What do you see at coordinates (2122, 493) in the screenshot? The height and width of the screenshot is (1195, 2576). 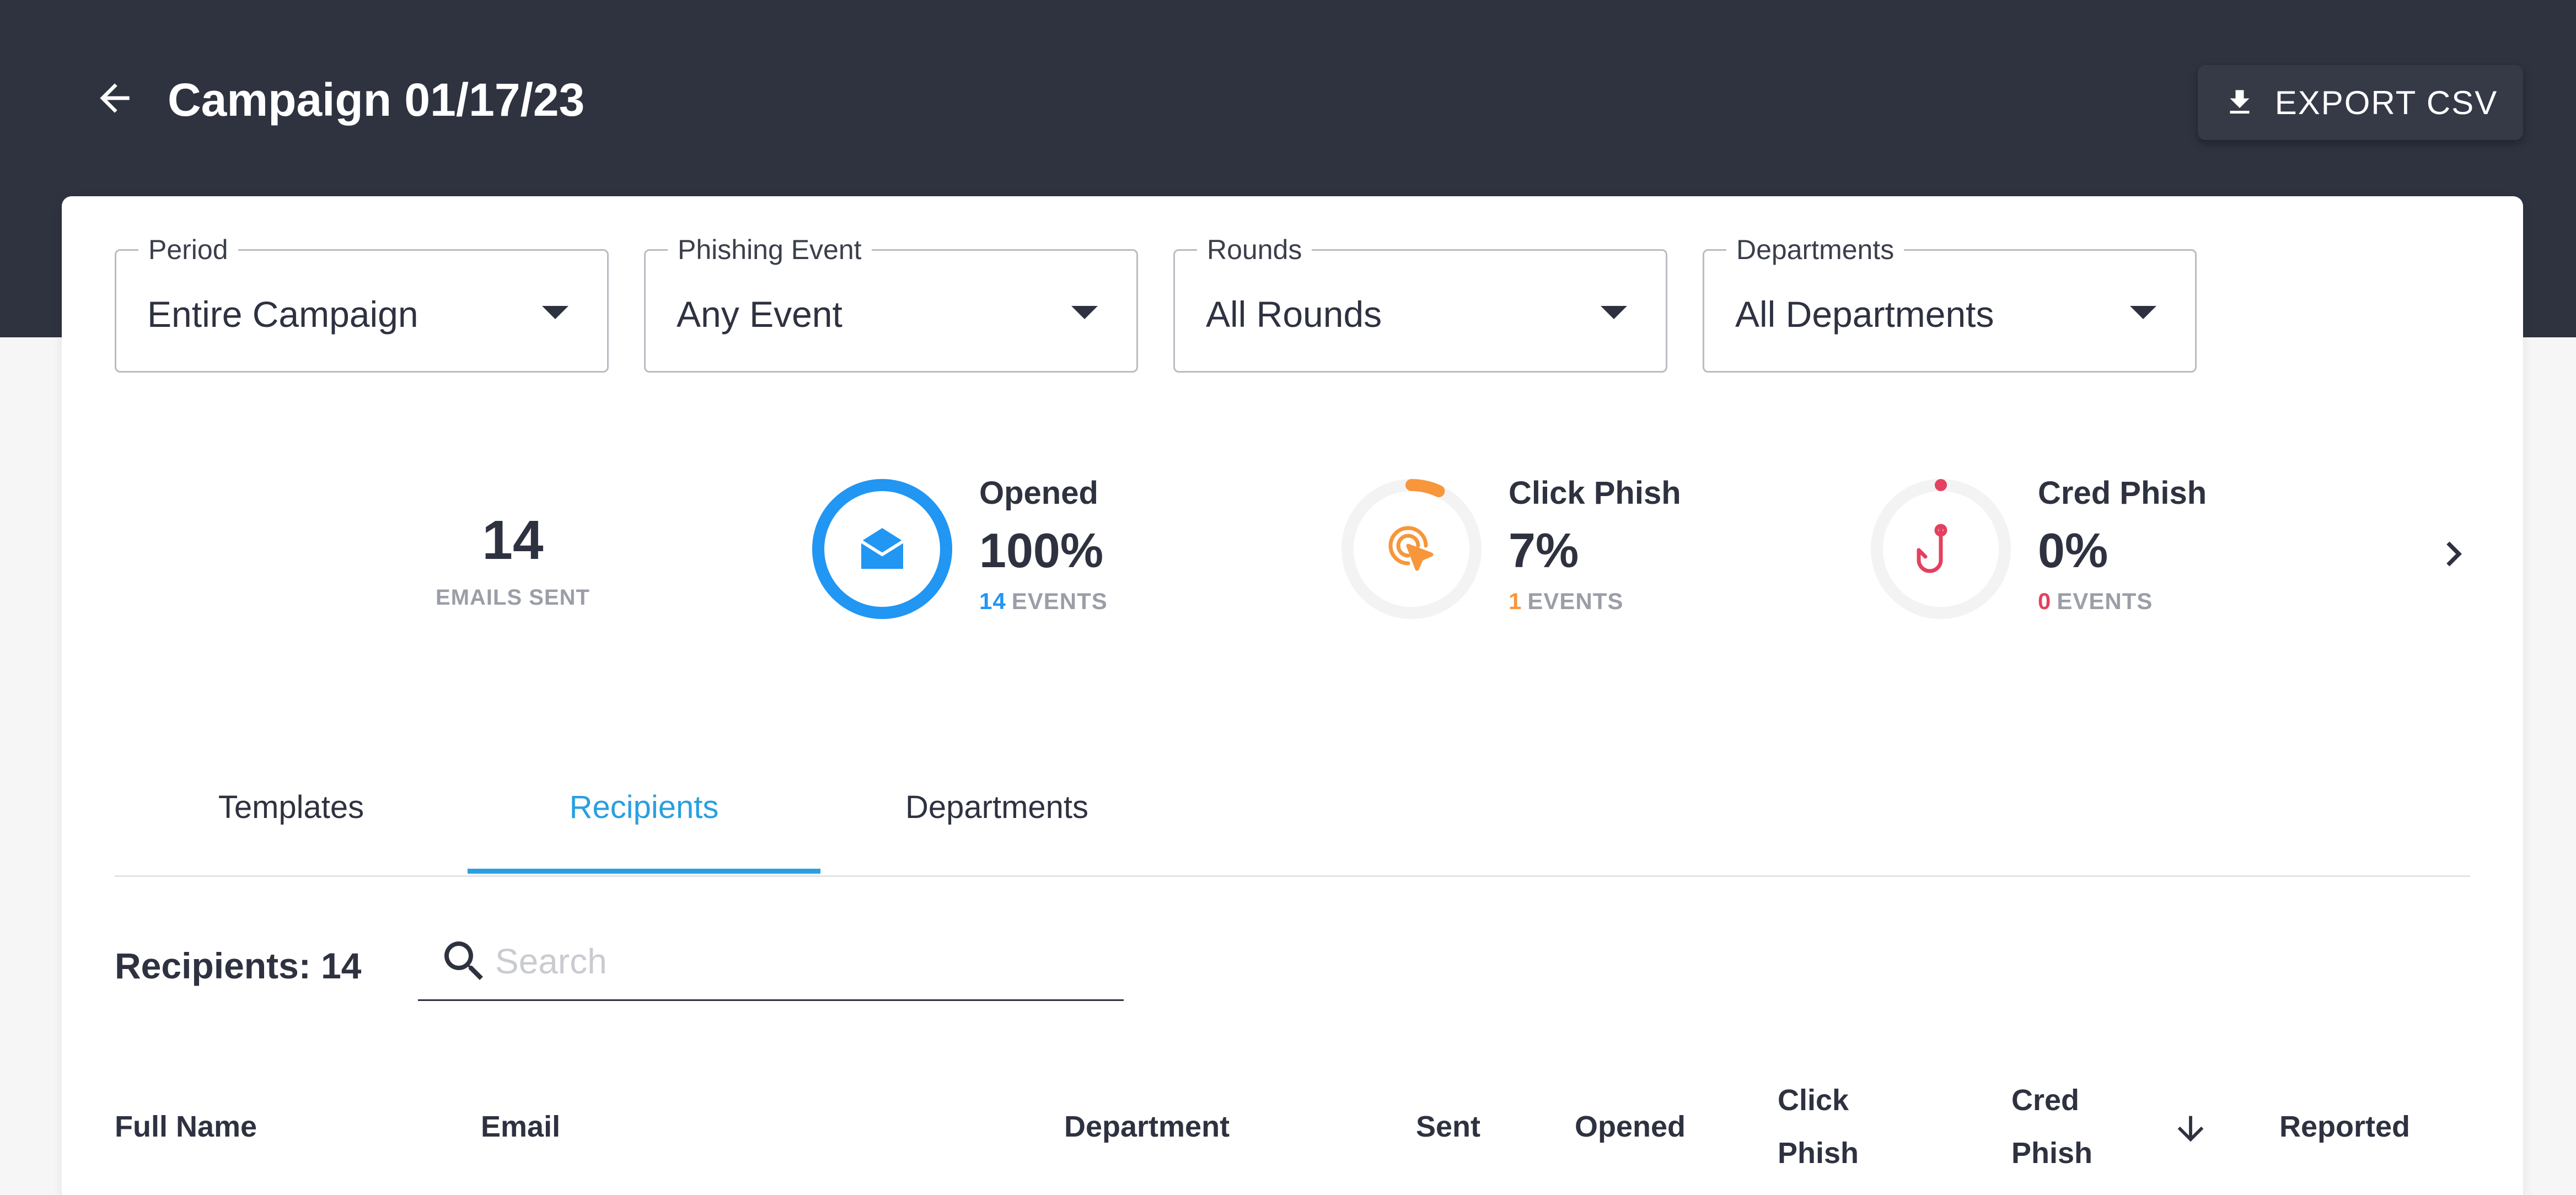 I see `cred-phish-title: Cred Phish` at bounding box center [2122, 493].